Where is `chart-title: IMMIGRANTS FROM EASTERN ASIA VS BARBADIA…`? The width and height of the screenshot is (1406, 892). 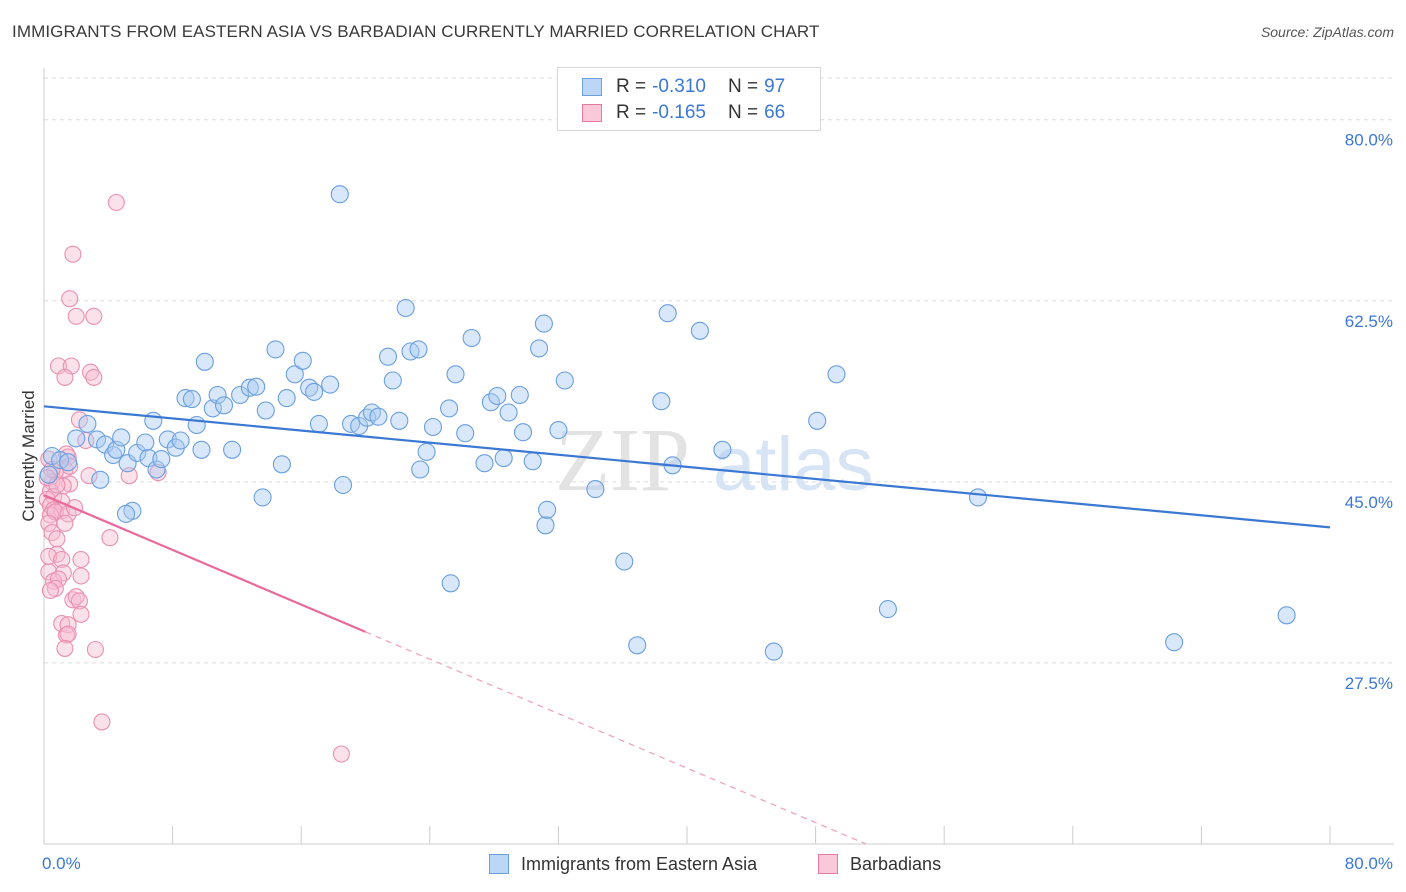
chart-title: IMMIGRANTS FROM EASTERN ASIA VS BARBADIA… is located at coordinates (416, 31).